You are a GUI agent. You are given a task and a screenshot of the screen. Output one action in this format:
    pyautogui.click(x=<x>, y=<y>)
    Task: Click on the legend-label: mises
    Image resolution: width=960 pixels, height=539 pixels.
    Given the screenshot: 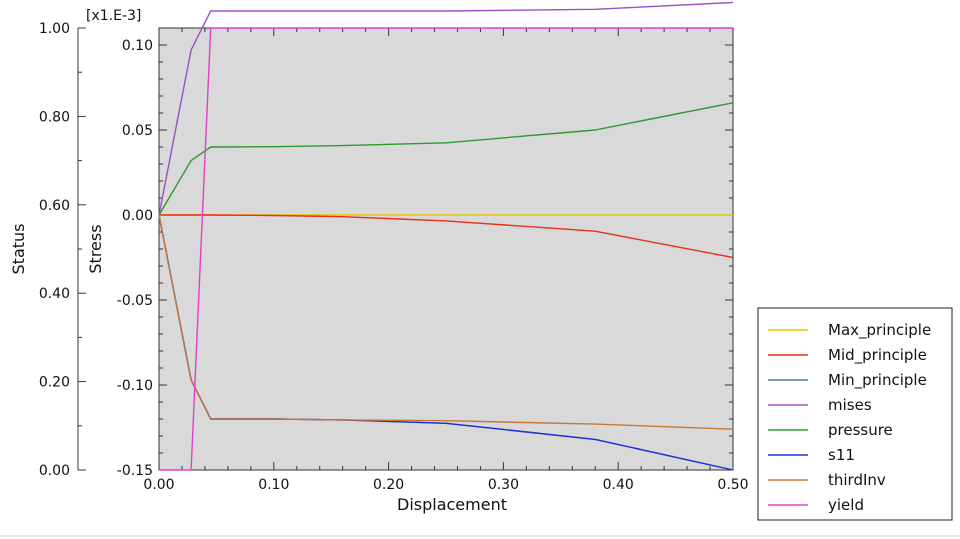 What is the action you would take?
    pyautogui.click(x=850, y=405)
    